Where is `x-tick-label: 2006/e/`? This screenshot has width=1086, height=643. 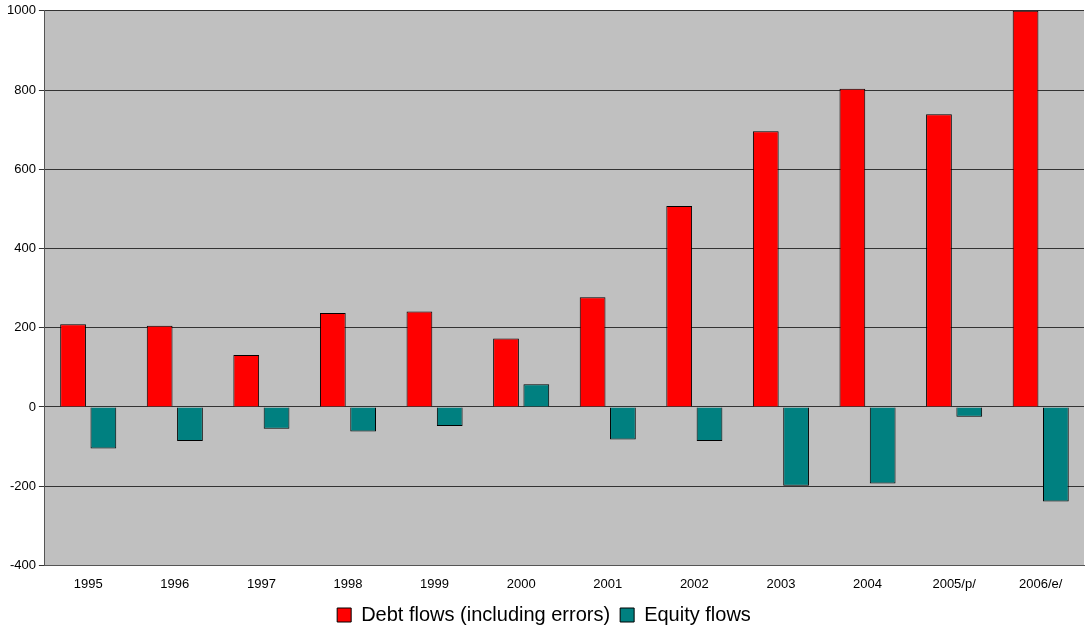 x-tick-label: 2006/e/ is located at coordinates (1041, 583).